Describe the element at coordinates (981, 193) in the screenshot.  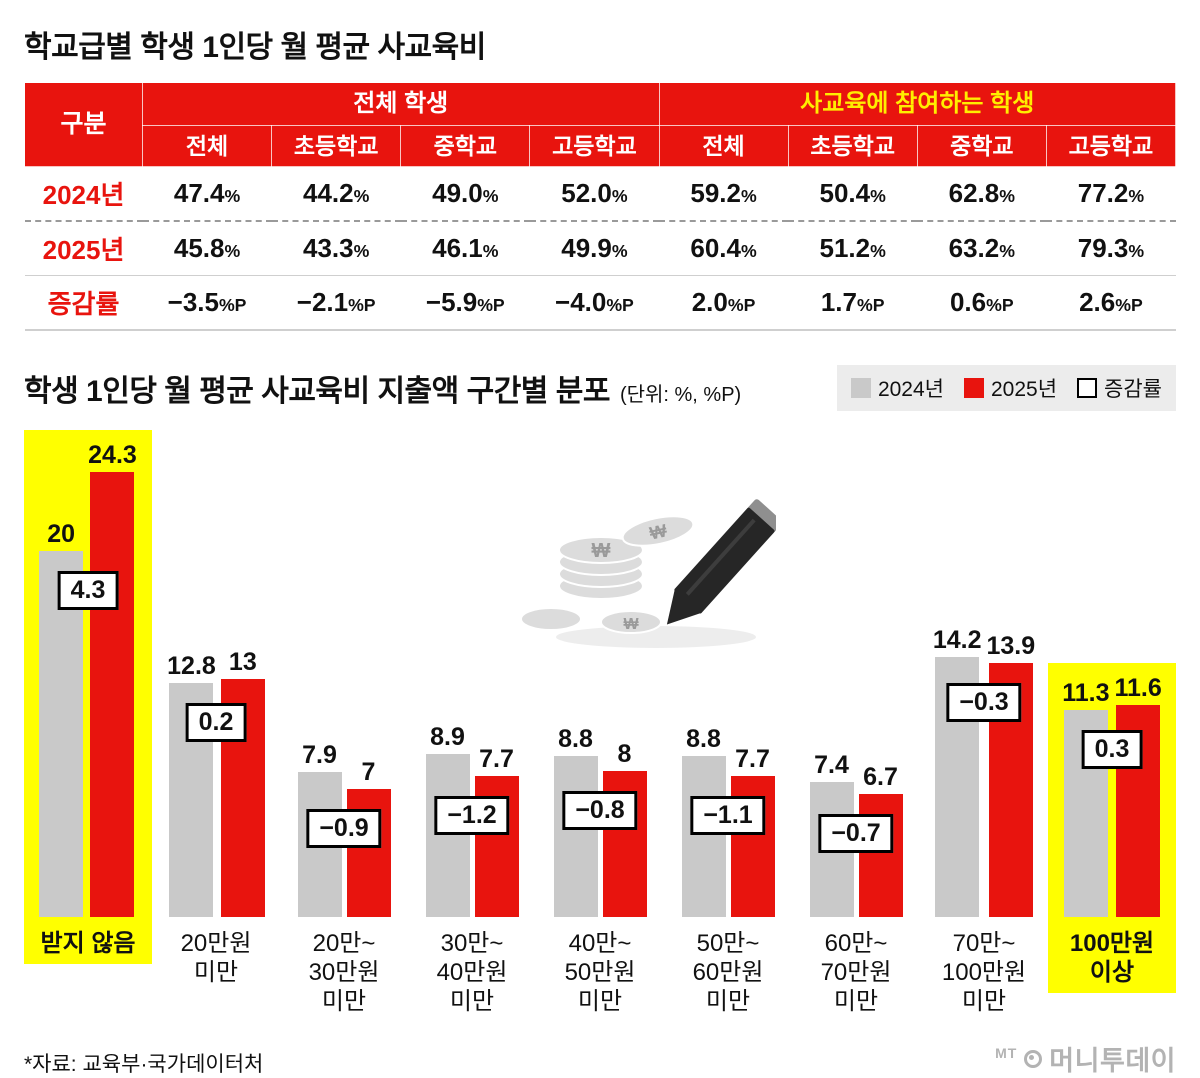
I see `table-cell: 62.8%` at that location.